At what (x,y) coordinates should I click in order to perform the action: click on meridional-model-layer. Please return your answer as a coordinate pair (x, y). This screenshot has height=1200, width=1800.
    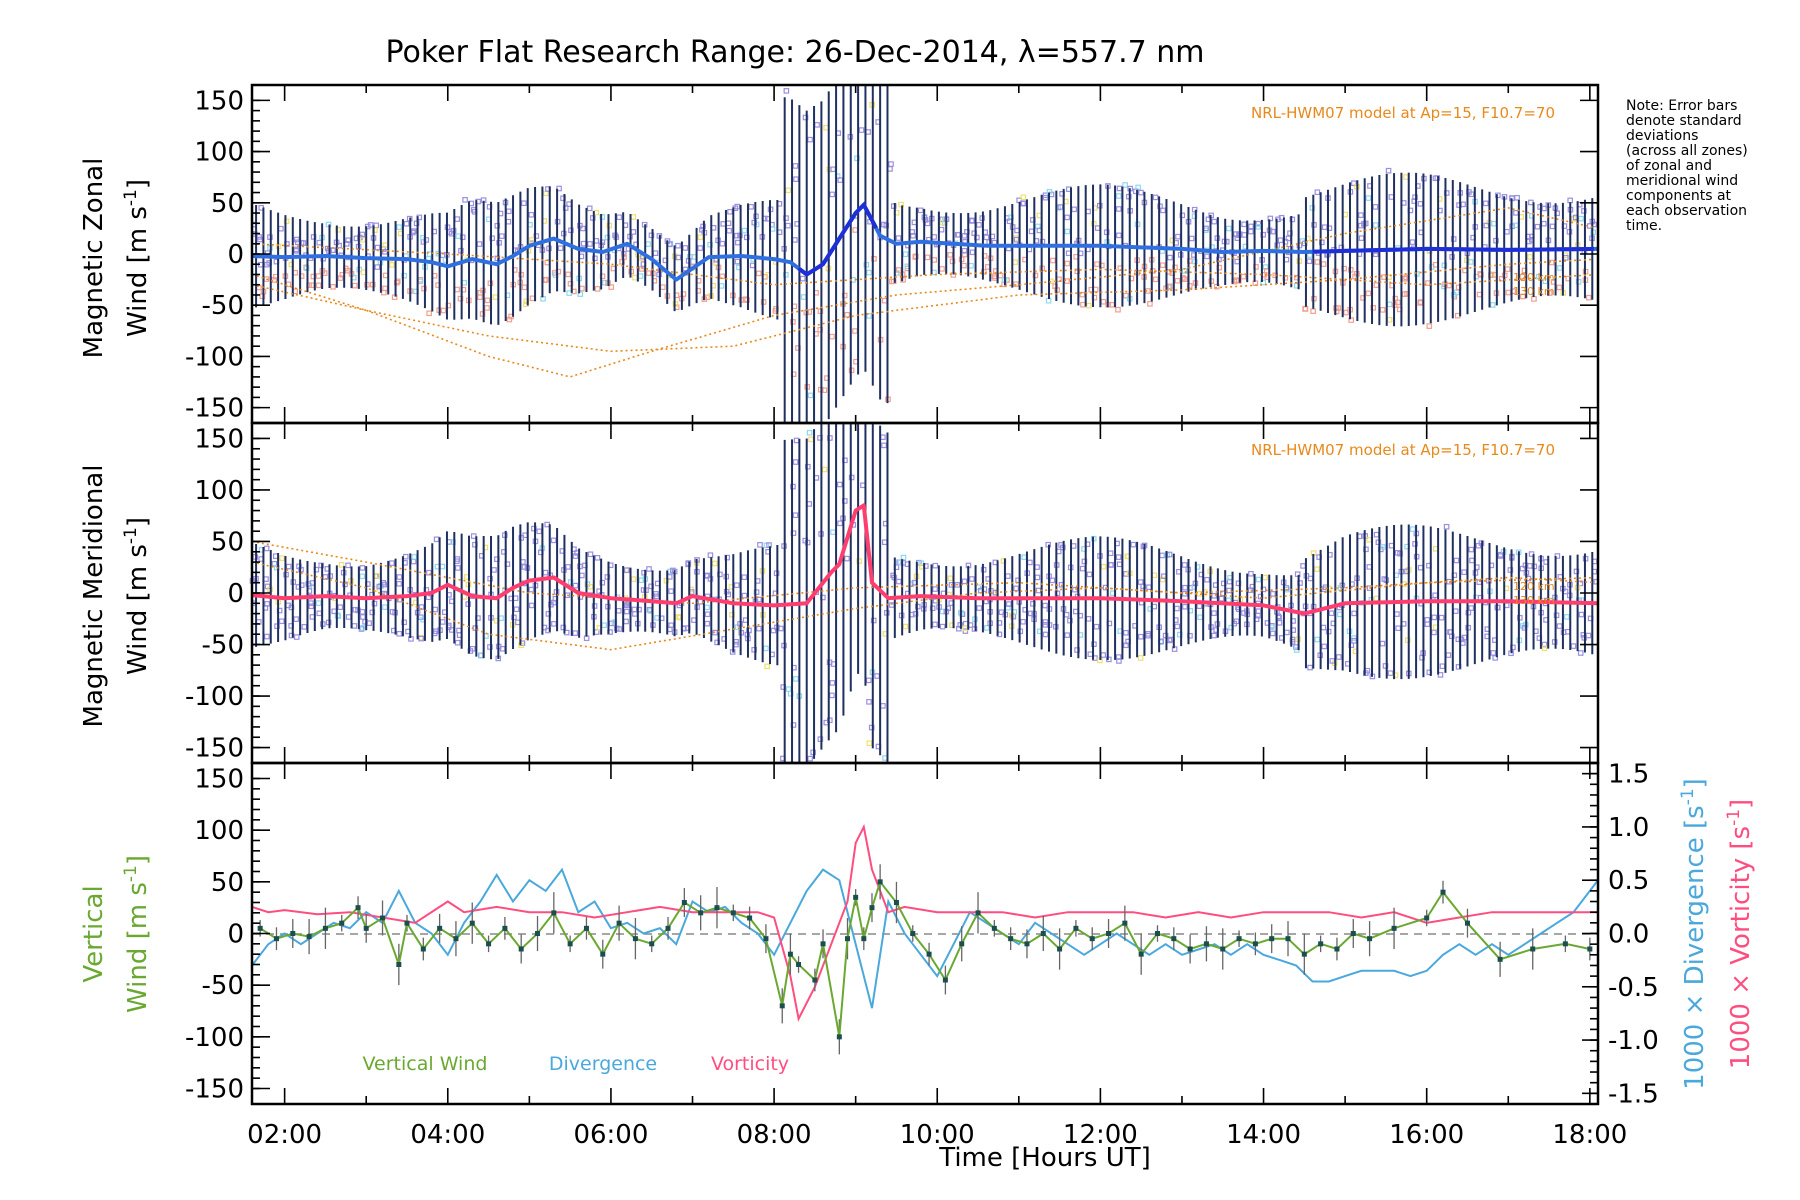
    Looking at the image, I should click on (922, 595).